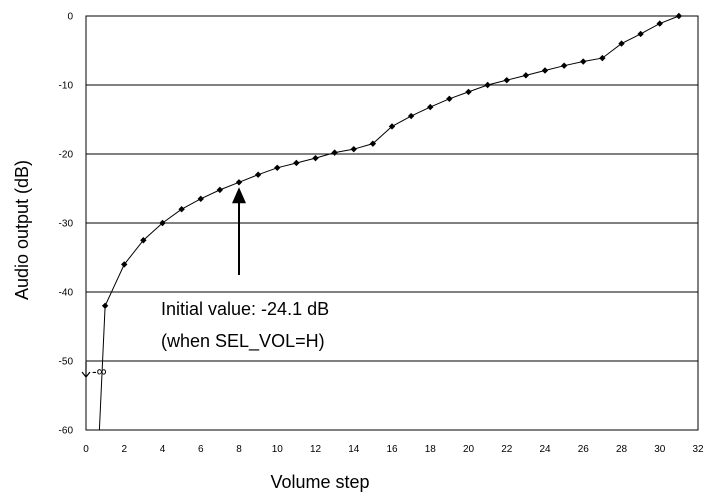 The width and height of the screenshot is (704, 496). I want to click on y-axis-title: Audio output (dB), so click(22, 230).